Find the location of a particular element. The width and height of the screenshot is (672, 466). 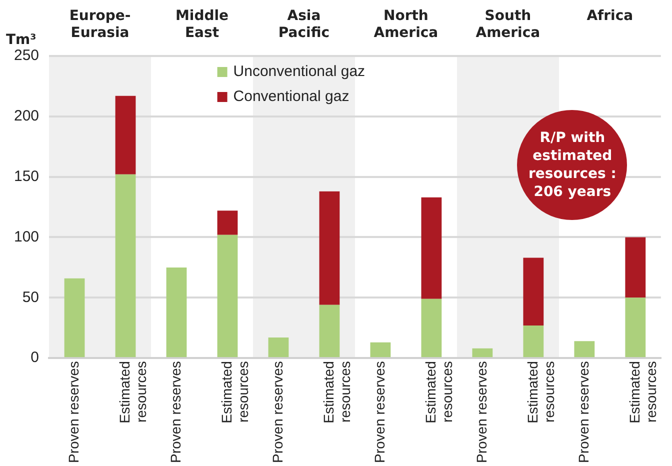

text: Europe-Eurasia is located at coordinates (100, 24).